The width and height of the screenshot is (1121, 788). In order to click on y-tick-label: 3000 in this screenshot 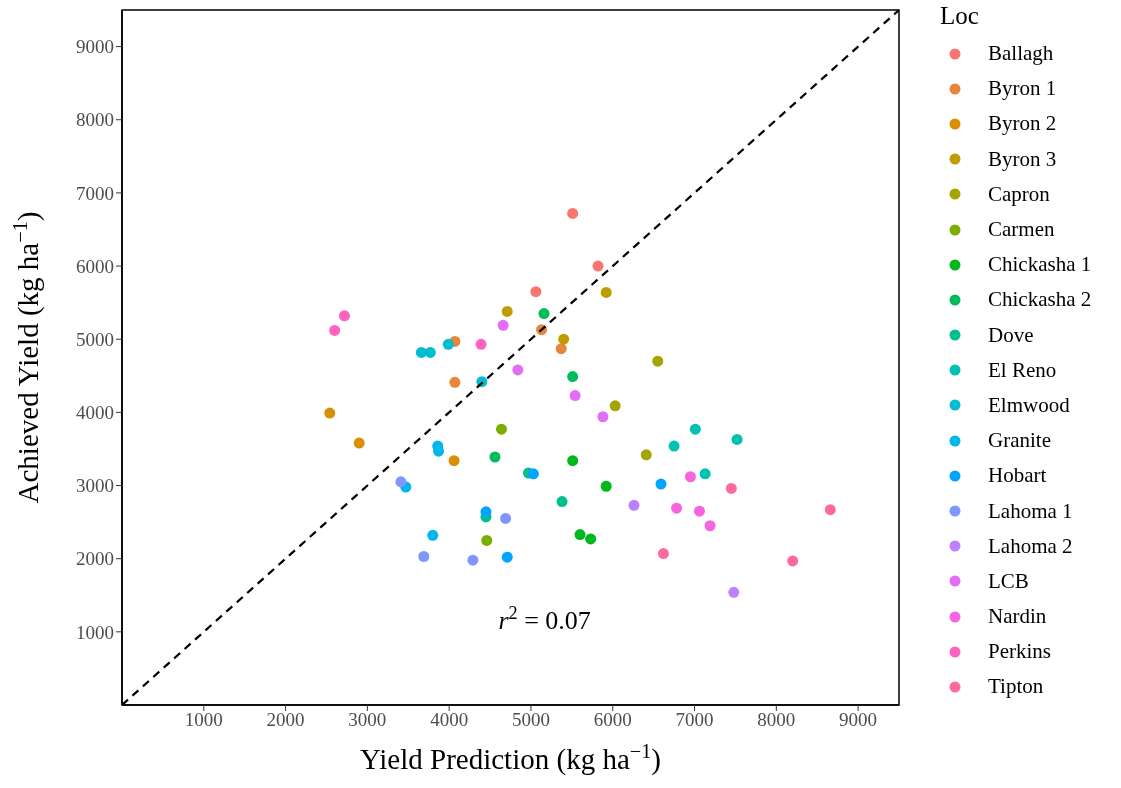, I will do `click(95, 486)`.